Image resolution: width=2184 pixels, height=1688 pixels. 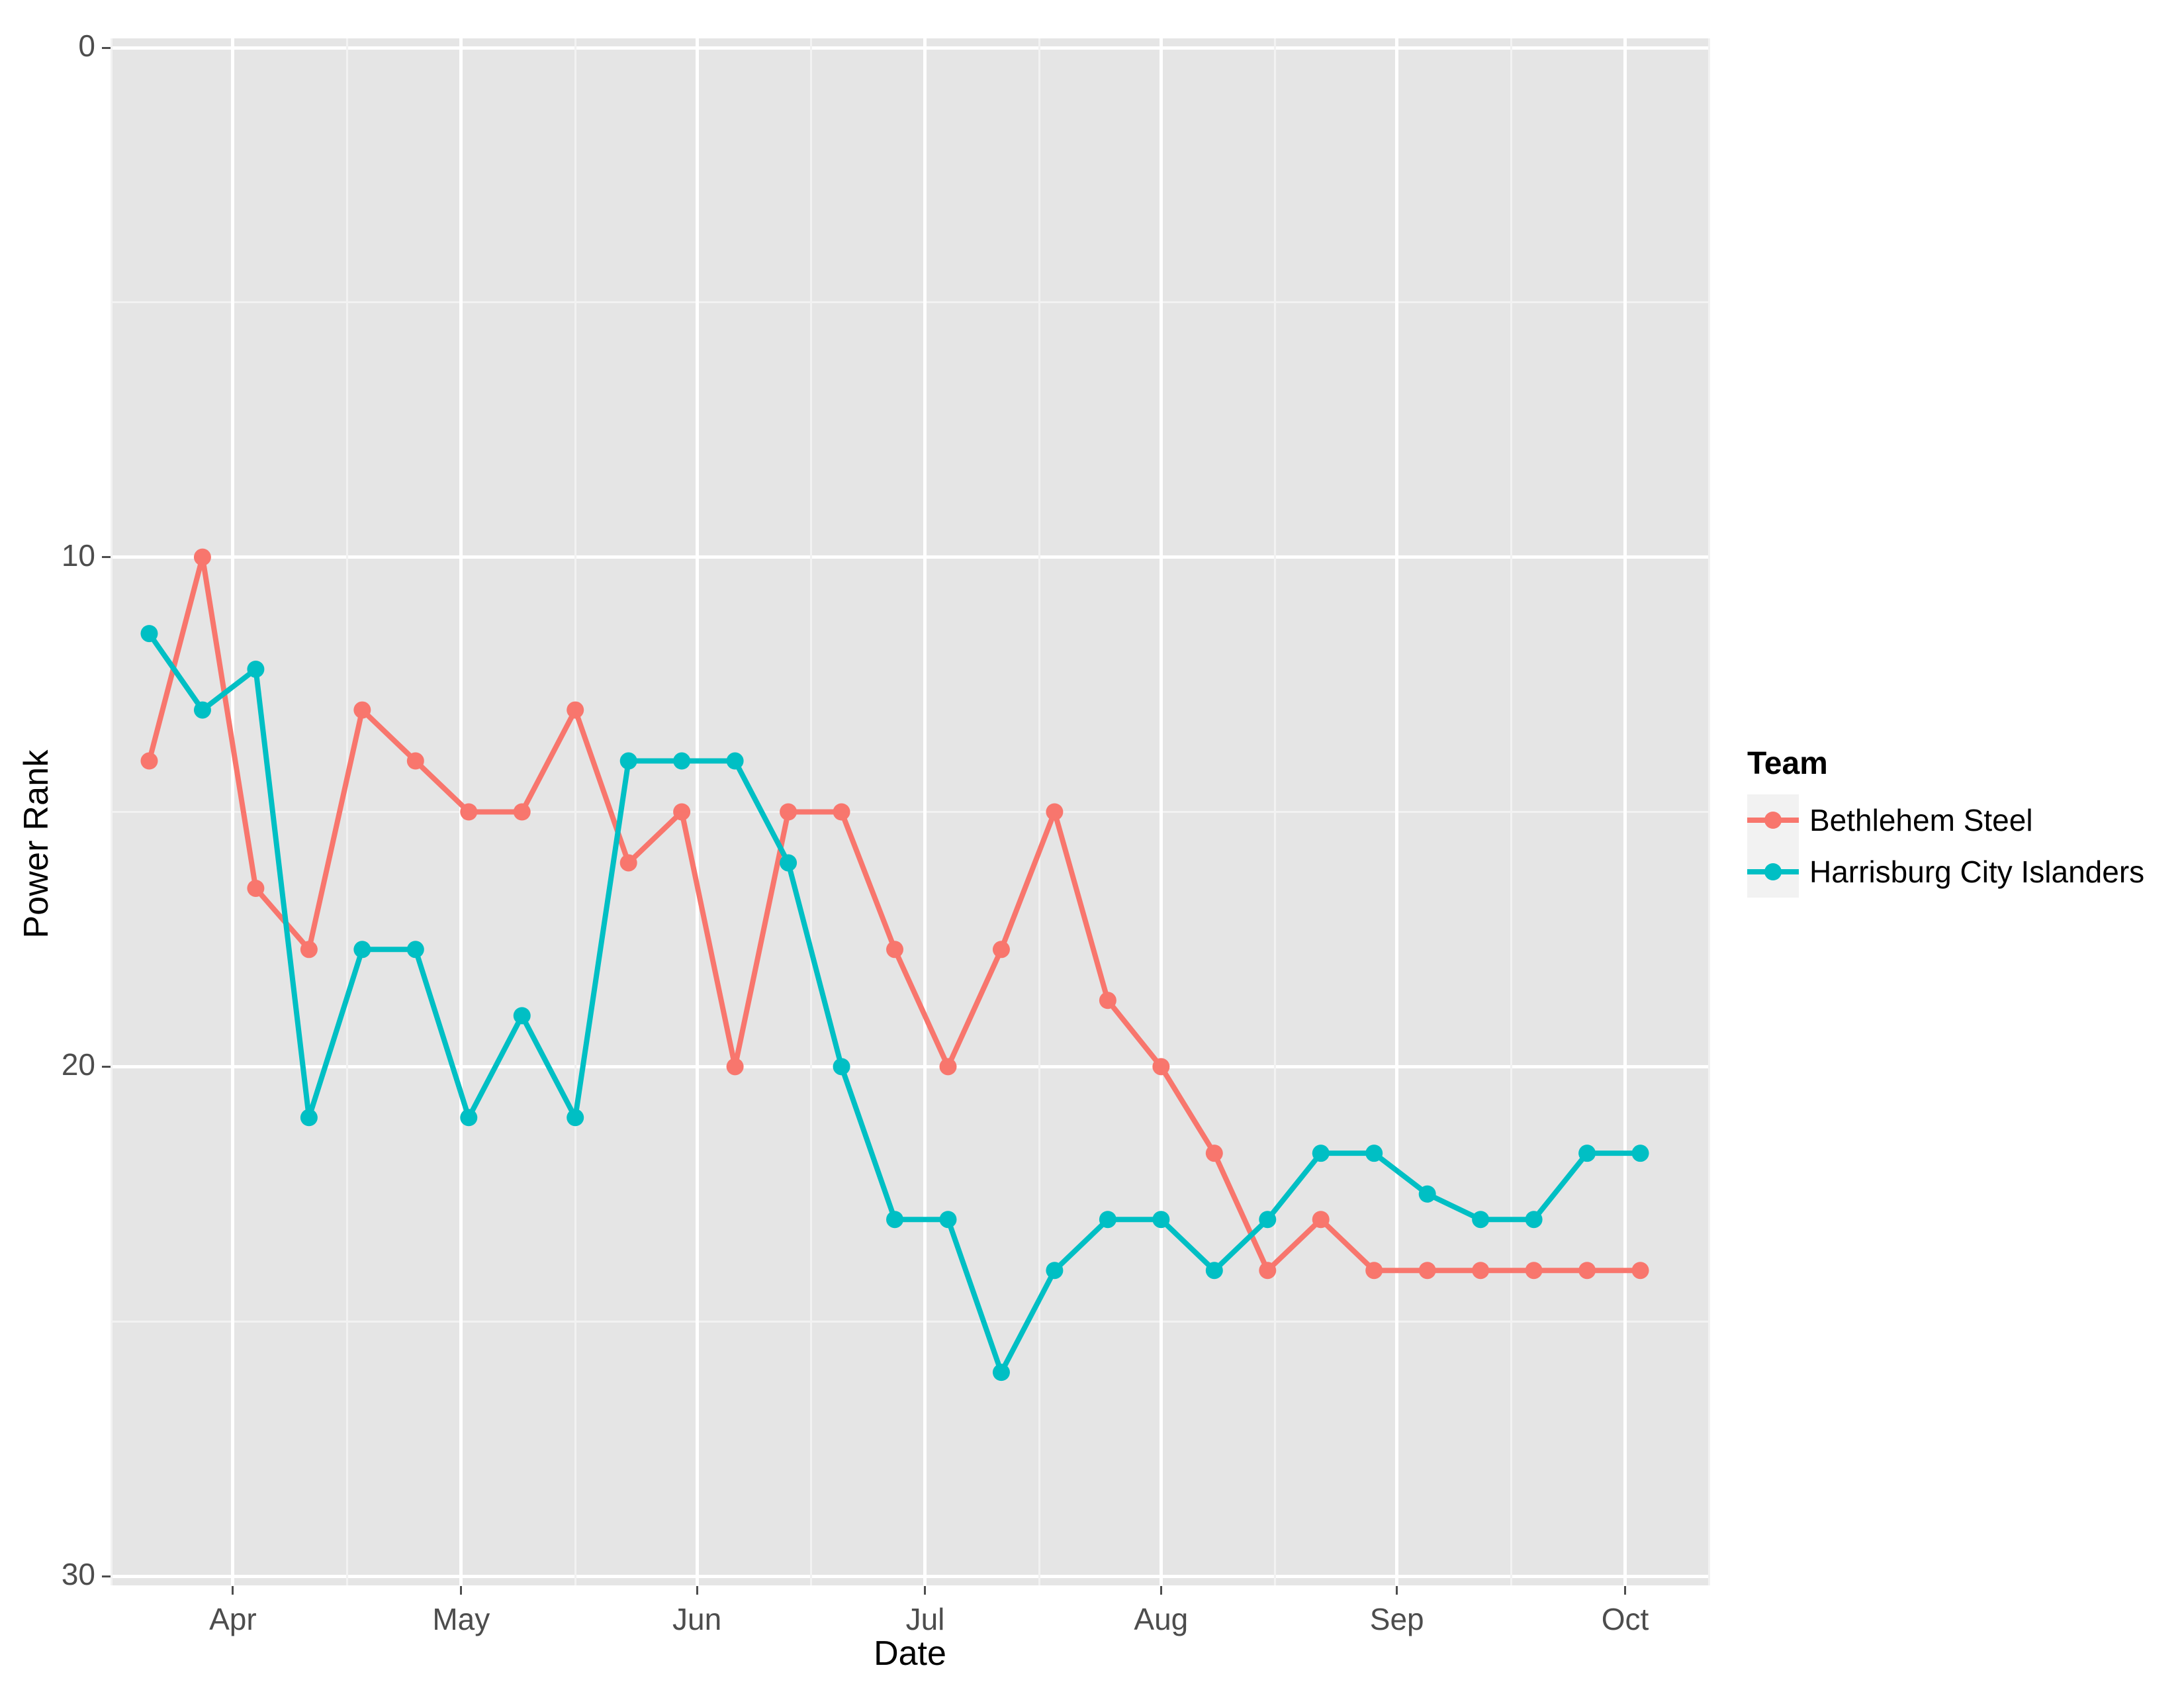 What do you see at coordinates (461, 1619) in the screenshot?
I see `x-tick-label: May` at bounding box center [461, 1619].